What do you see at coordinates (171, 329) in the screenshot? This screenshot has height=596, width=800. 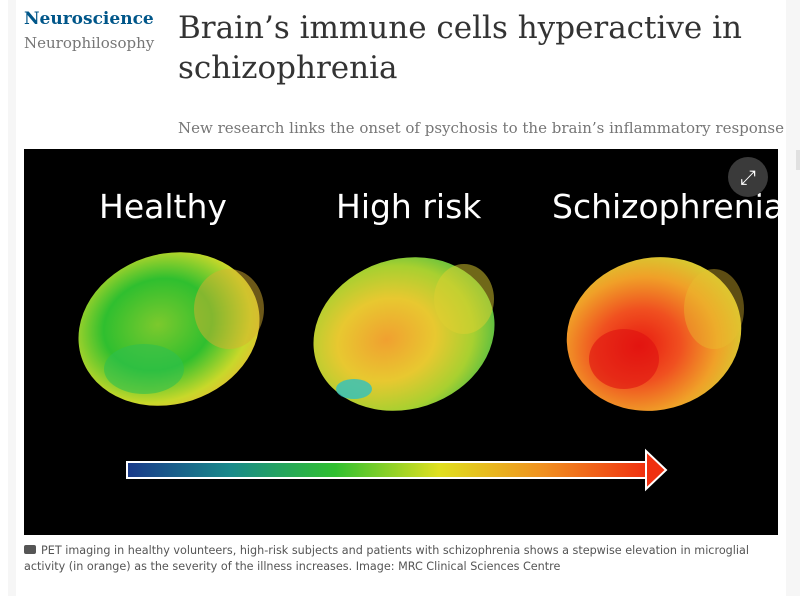 I see `brain-healthy` at bounding box center [171, 329].